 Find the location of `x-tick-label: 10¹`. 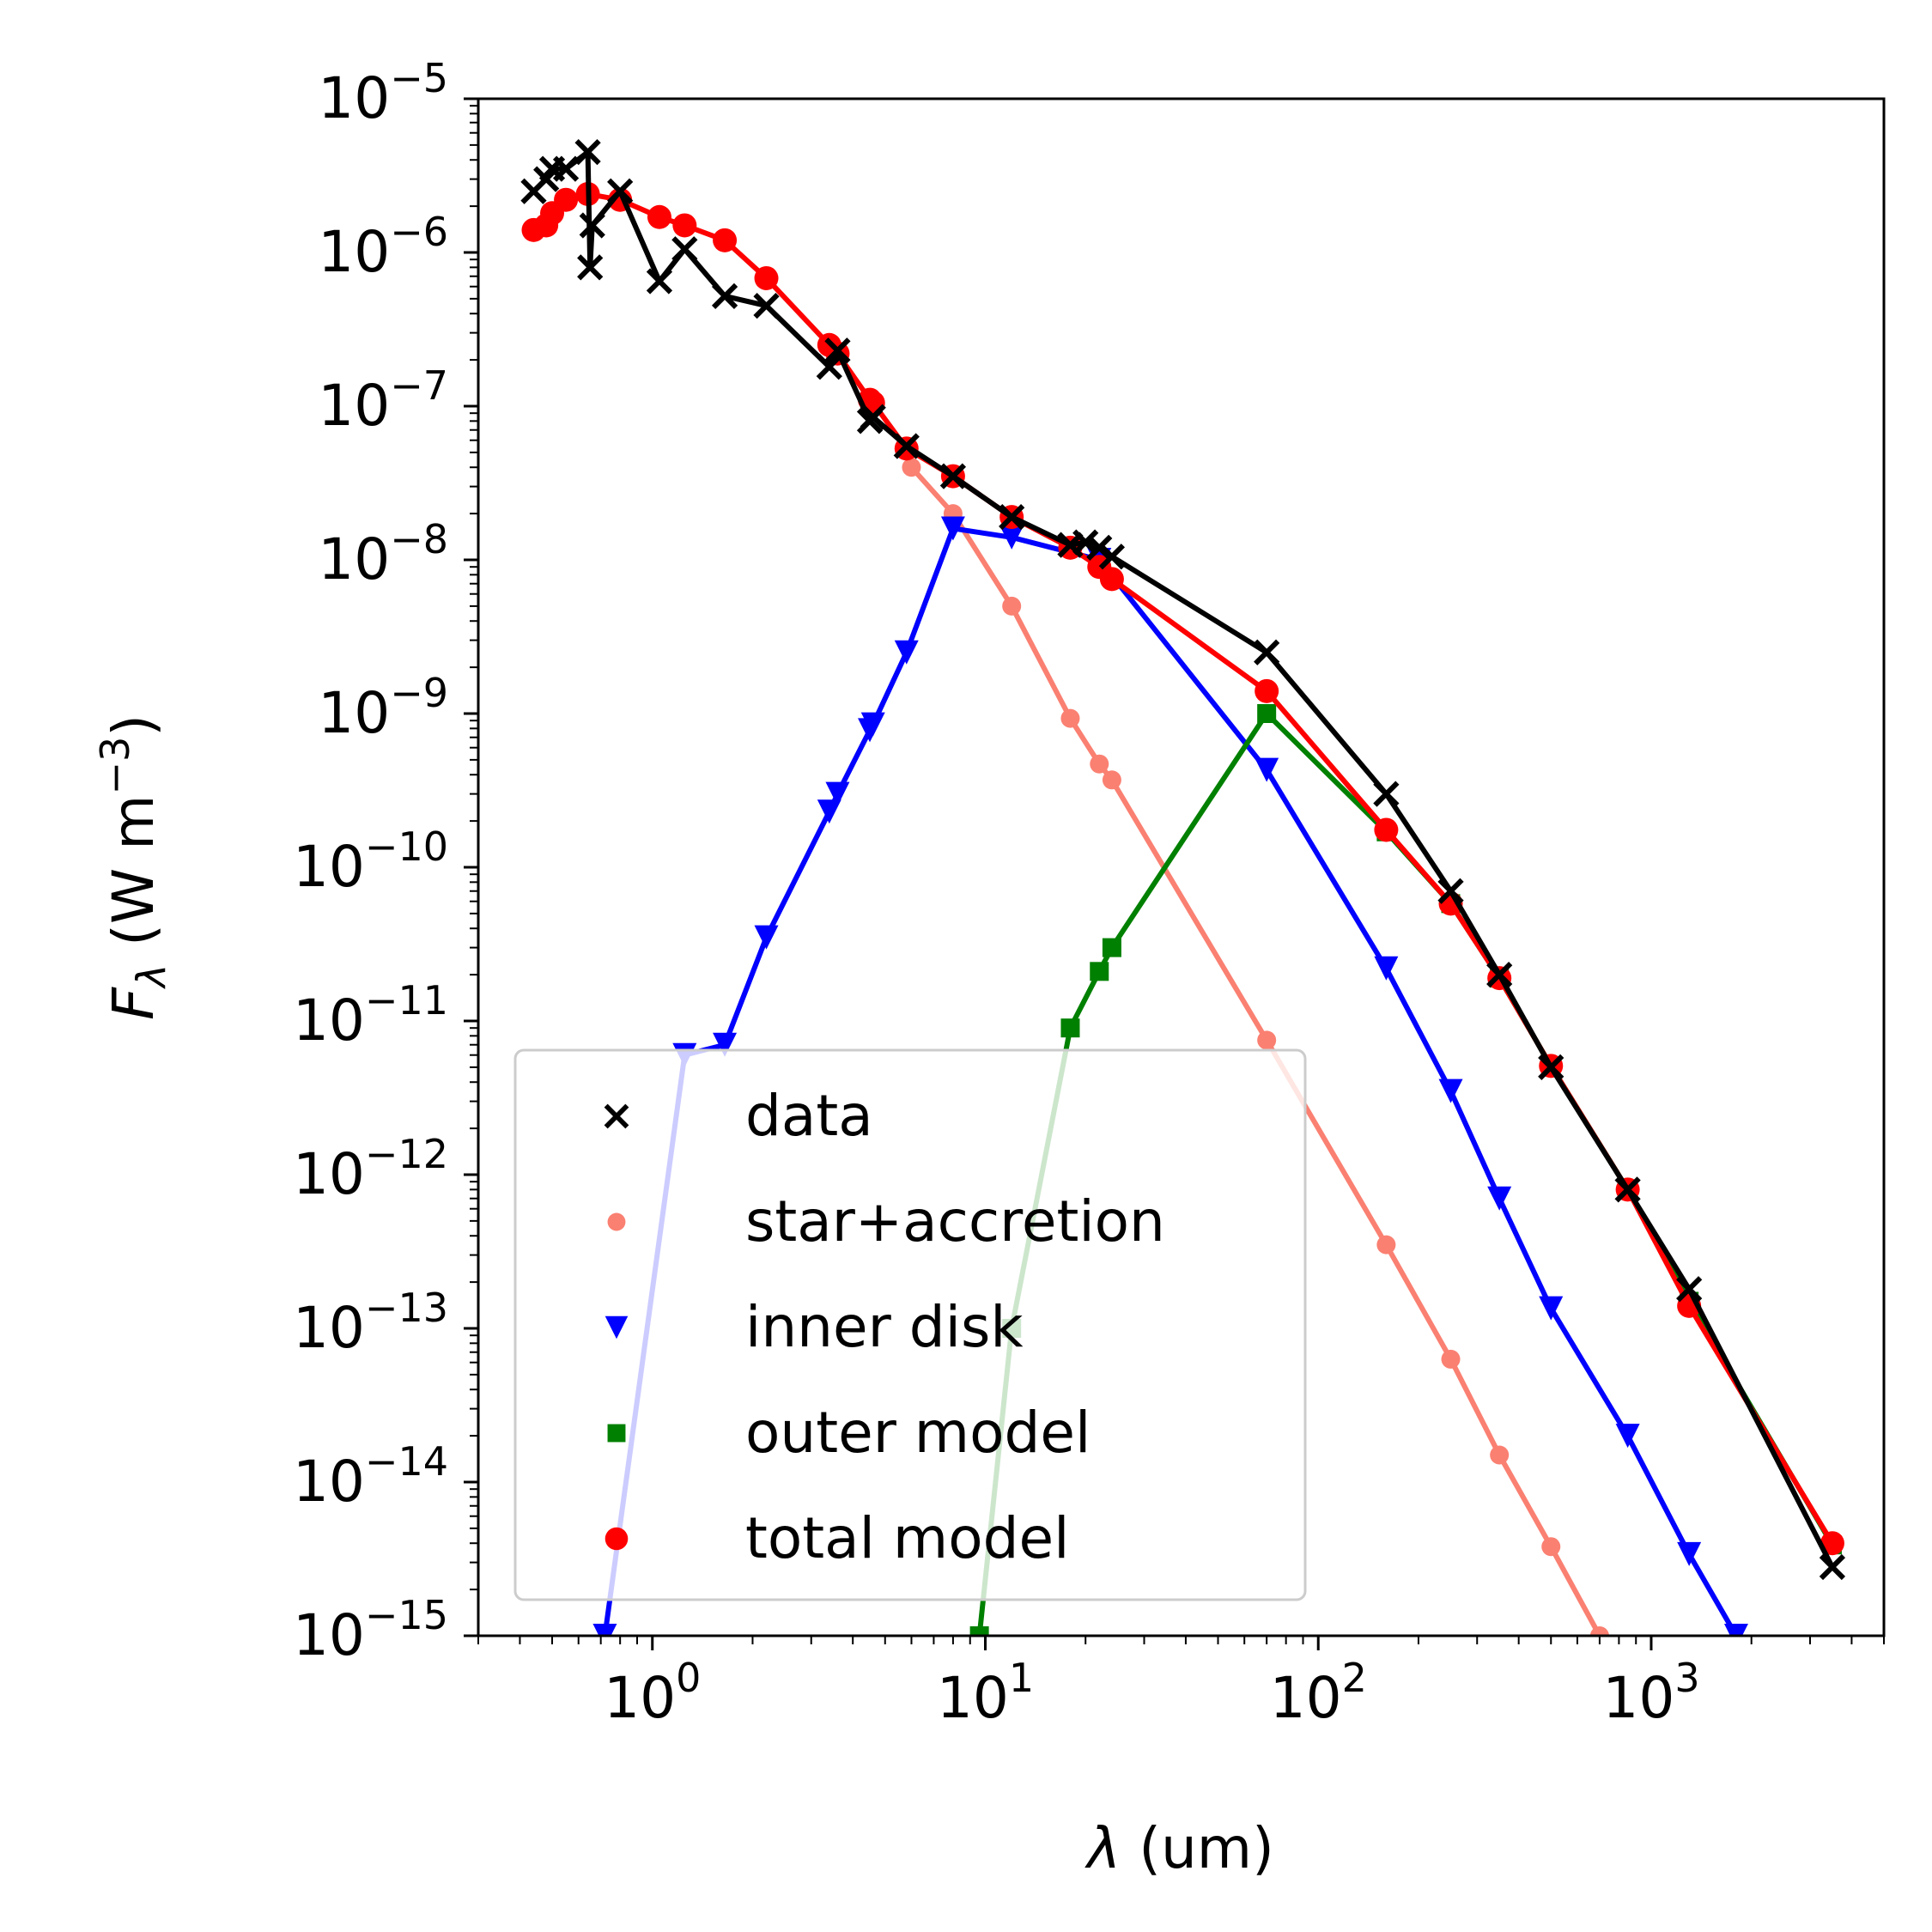

x-tick-label: 10¹ is located at coordinates (985, 1693).